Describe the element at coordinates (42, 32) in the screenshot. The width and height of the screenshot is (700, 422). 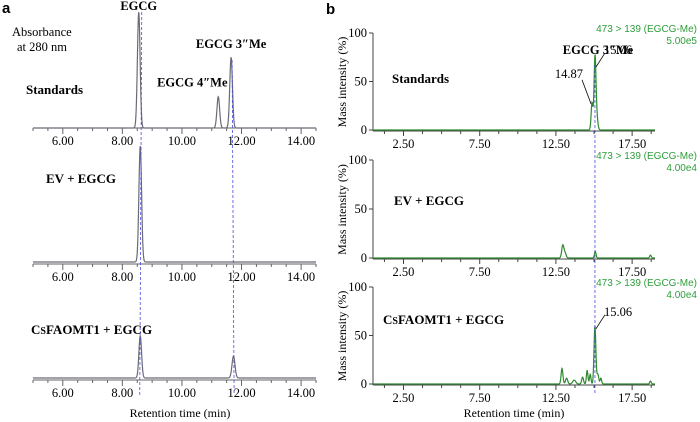
I see `detector-label-line1: Absorbance` at that location.